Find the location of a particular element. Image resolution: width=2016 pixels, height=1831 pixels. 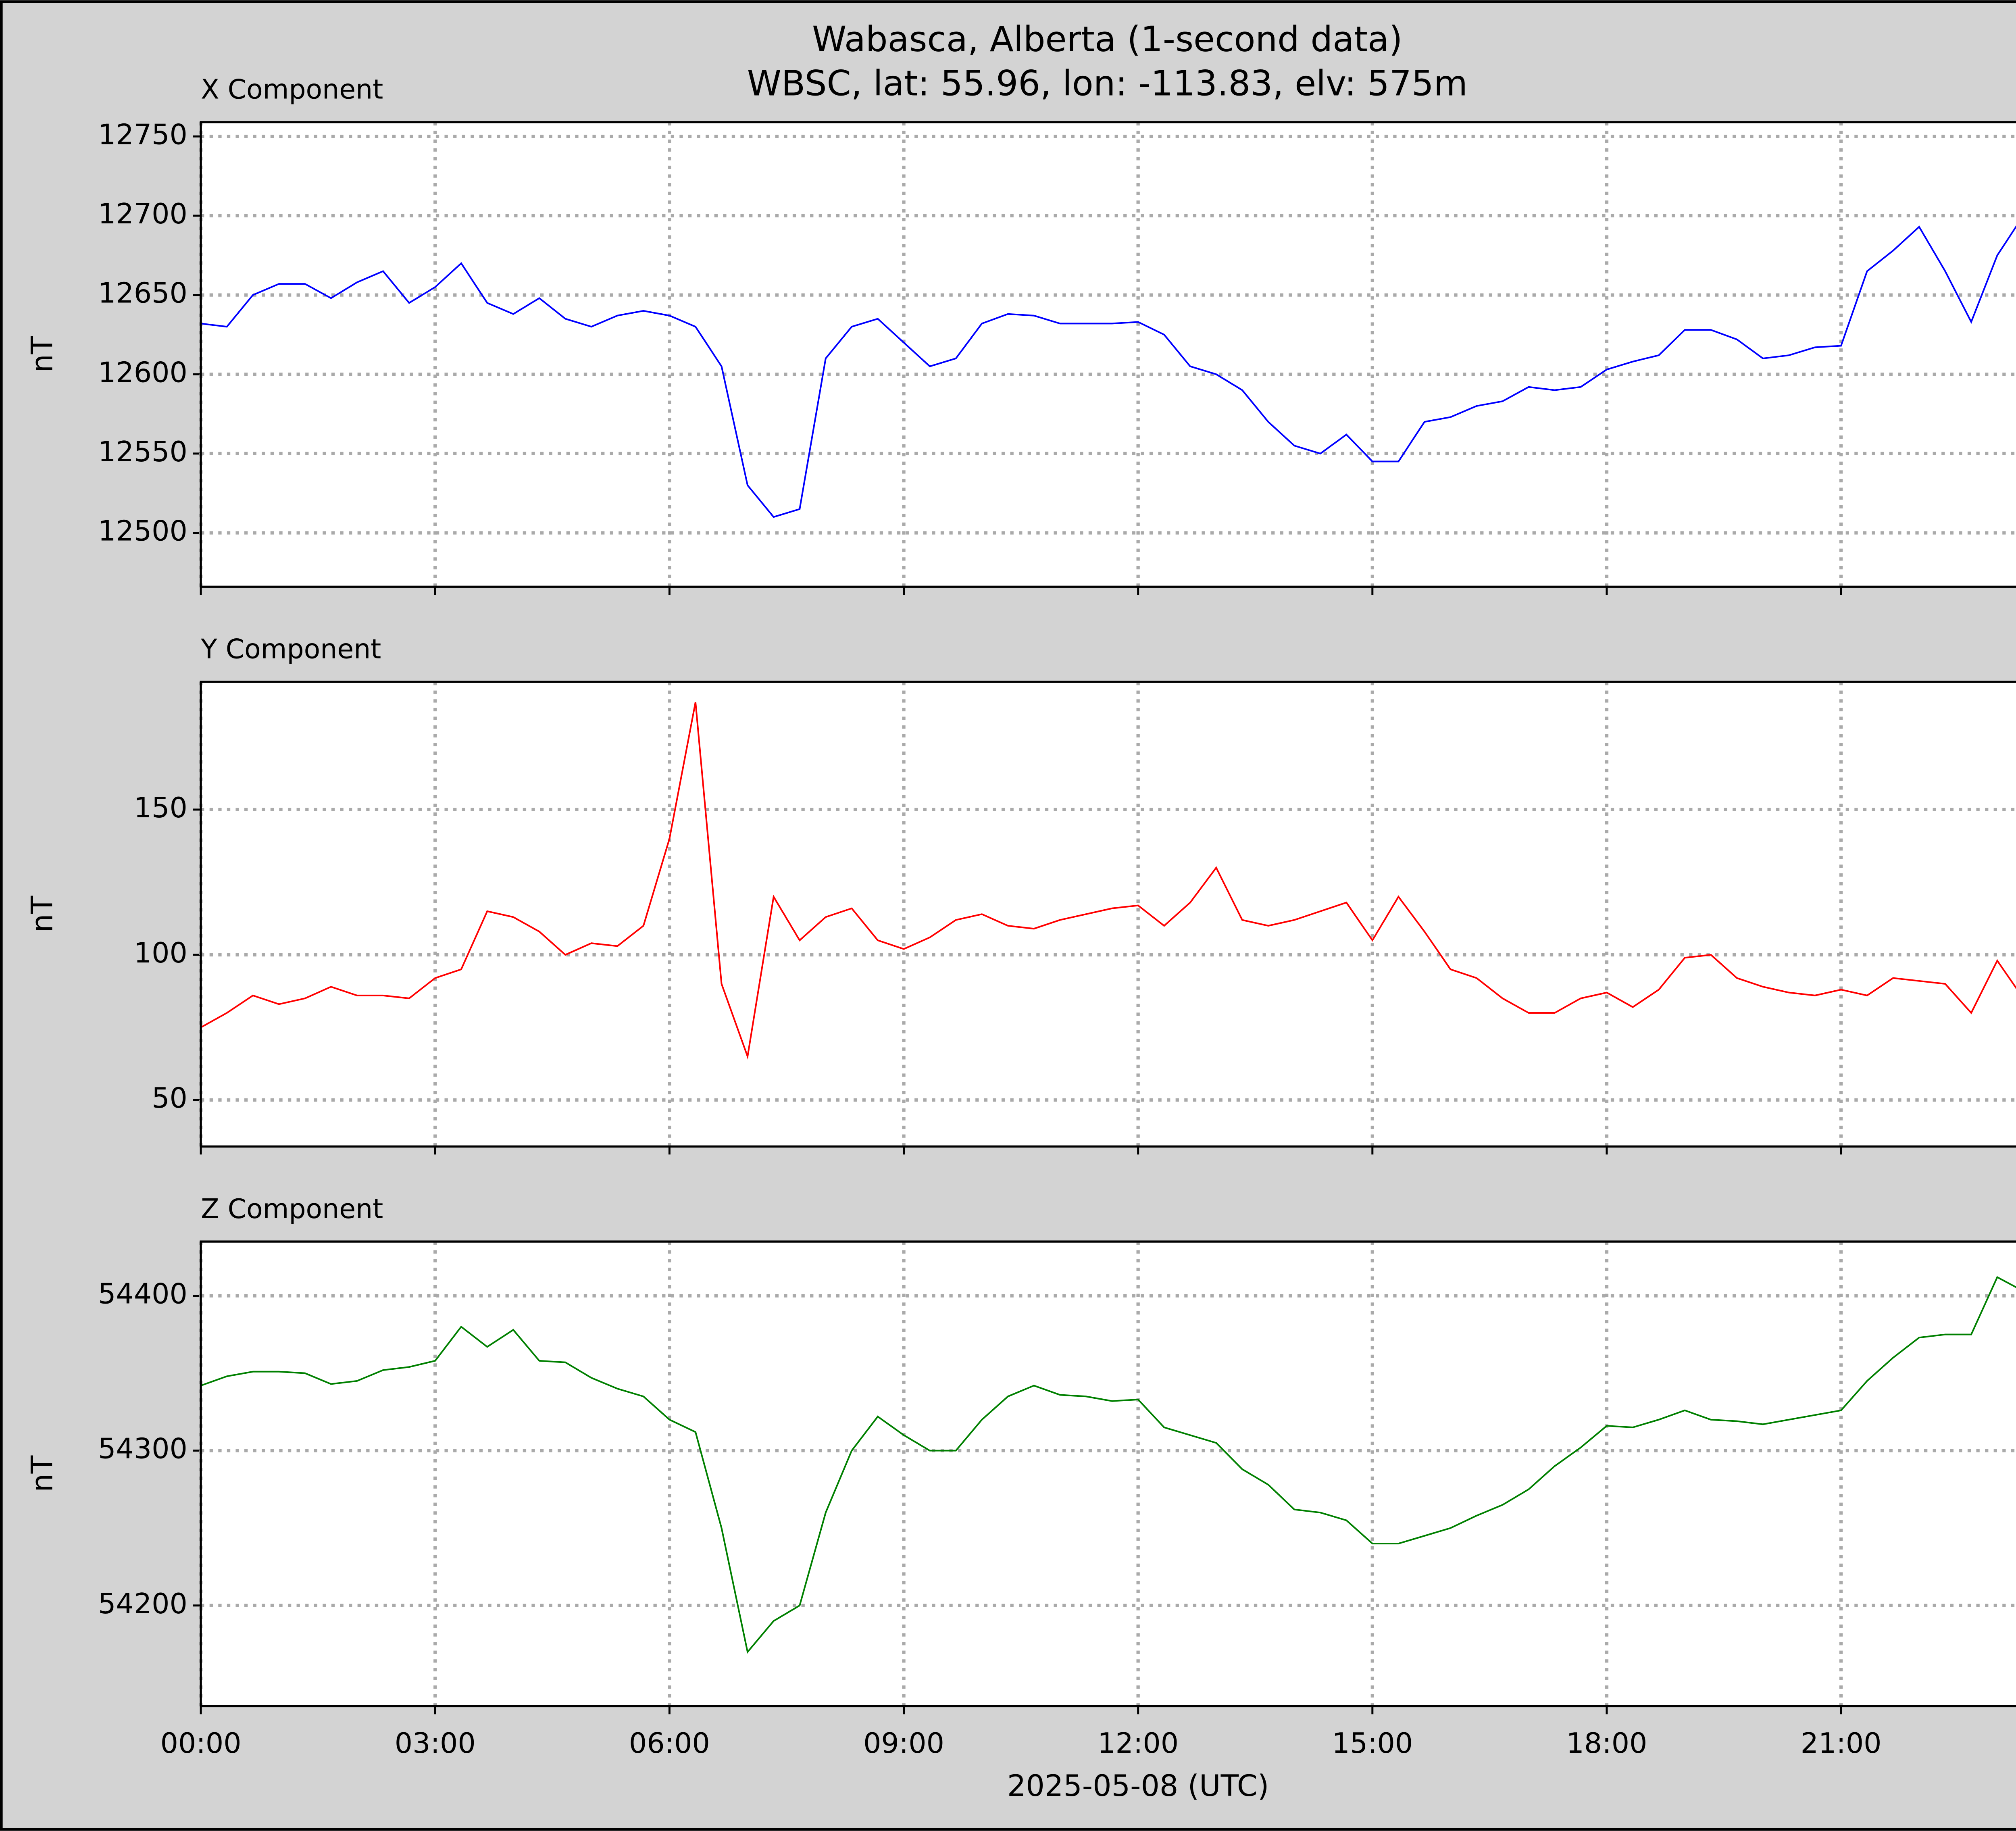

figure-title: Wabasca, Alberta (1-second data) is located at coordinates (1107, 39).